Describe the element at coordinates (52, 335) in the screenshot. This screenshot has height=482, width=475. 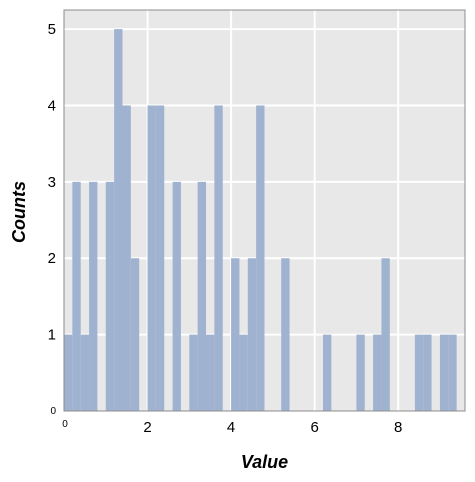
I see `y-tick-label: 1` at that location.